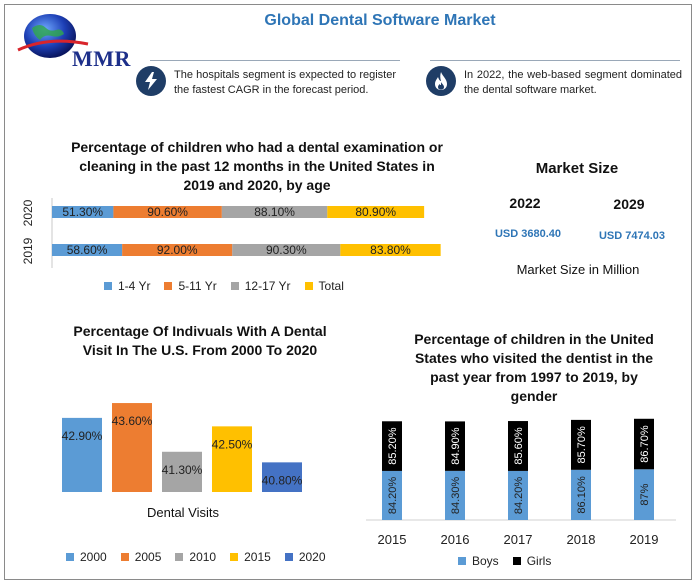  Describe the element at coordinates (380, 20) in the screenshot. I see `page-title: Global Dental Software Market` at that location.